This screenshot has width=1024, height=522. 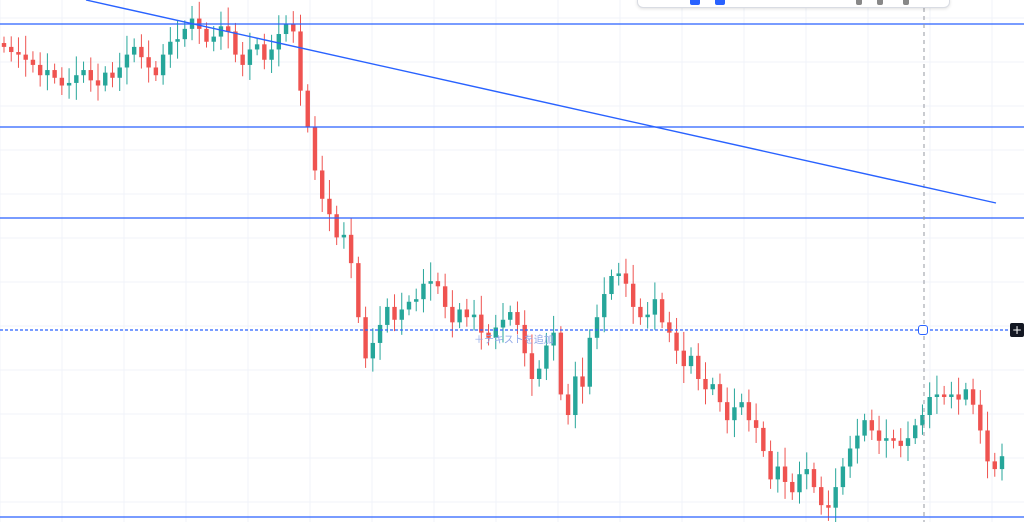 What do you see at coordinates (514, 340) in the screenshot?
I see `add-text-hint: ＋テキストを追加` at bounding box center [514, 340].